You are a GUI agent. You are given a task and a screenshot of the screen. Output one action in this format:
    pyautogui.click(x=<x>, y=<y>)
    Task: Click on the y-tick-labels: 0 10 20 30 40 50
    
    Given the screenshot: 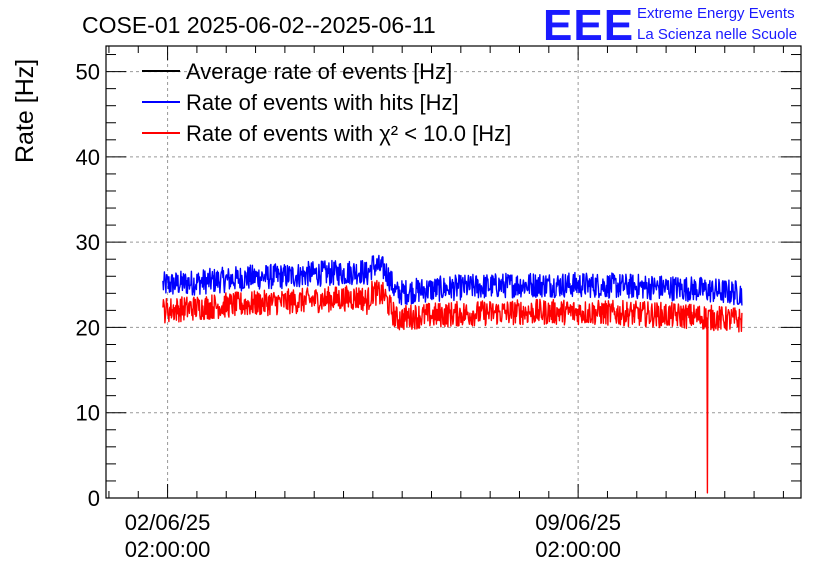 What is the action you would take?
    pyautogui.click(x=88, y=285)
    